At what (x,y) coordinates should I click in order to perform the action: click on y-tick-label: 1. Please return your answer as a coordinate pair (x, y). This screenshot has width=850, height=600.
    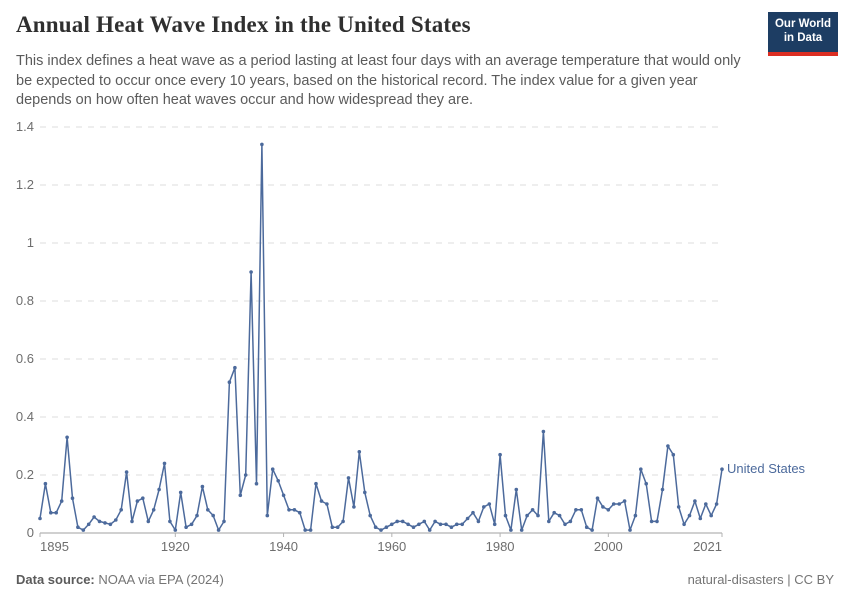
    Looking at the image, I should click on (30, 242).